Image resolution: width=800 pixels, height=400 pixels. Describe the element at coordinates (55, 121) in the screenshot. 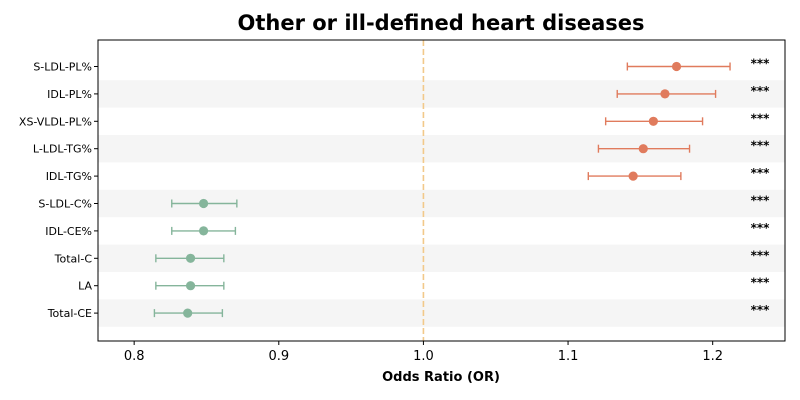

I see `row-label: XS-VLDL-PL%` at that location.